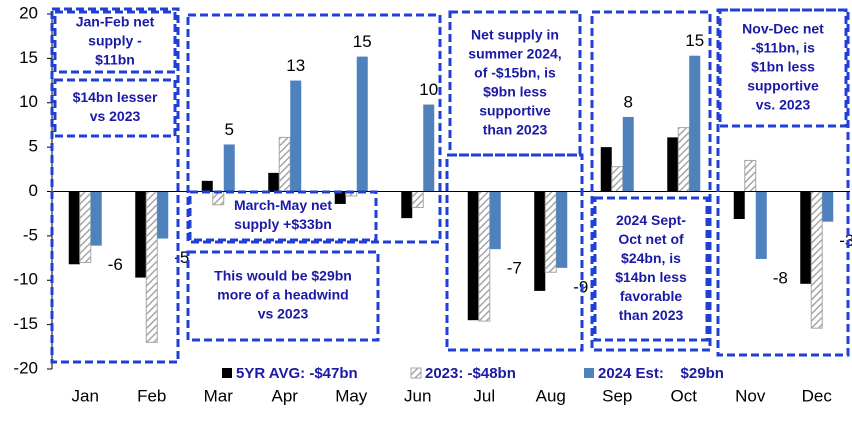 The image size is (852, 424). Describe the element at coordinates (684, 395) in the screenshot. I see `x-tick-label: Oct` at that location.